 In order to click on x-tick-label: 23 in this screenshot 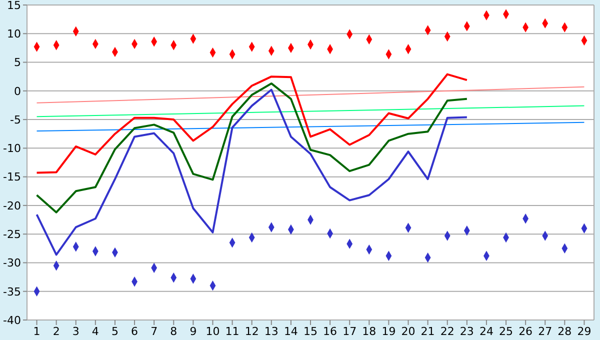, I will do `click(467, 331)`.